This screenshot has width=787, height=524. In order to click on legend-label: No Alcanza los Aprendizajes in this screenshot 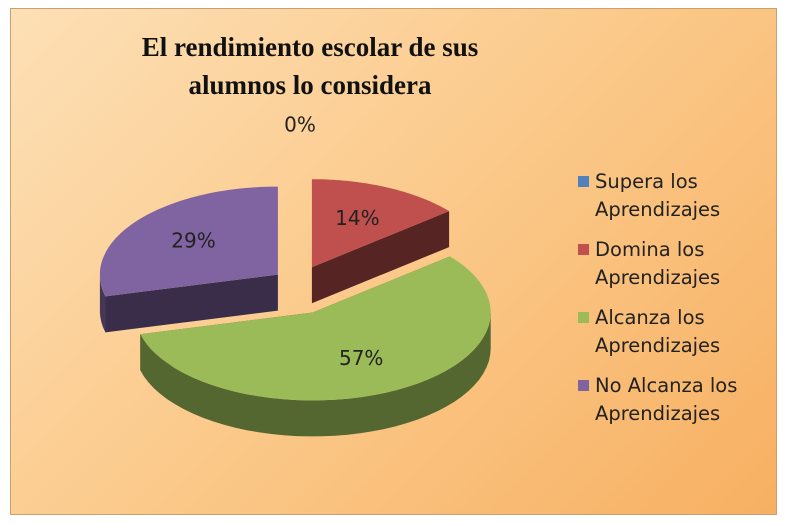, I will do `click(666, 399)`.